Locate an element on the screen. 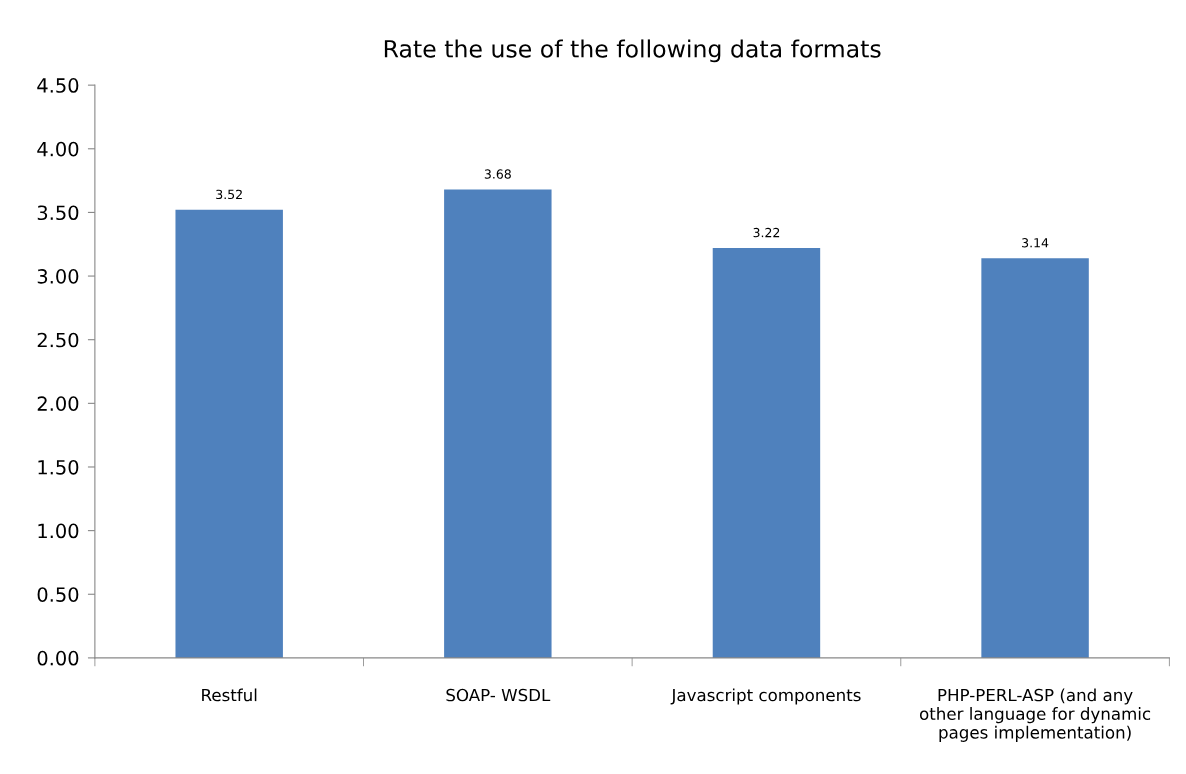  y-tick-label: 1.50 is located at coordinates (58, 467).